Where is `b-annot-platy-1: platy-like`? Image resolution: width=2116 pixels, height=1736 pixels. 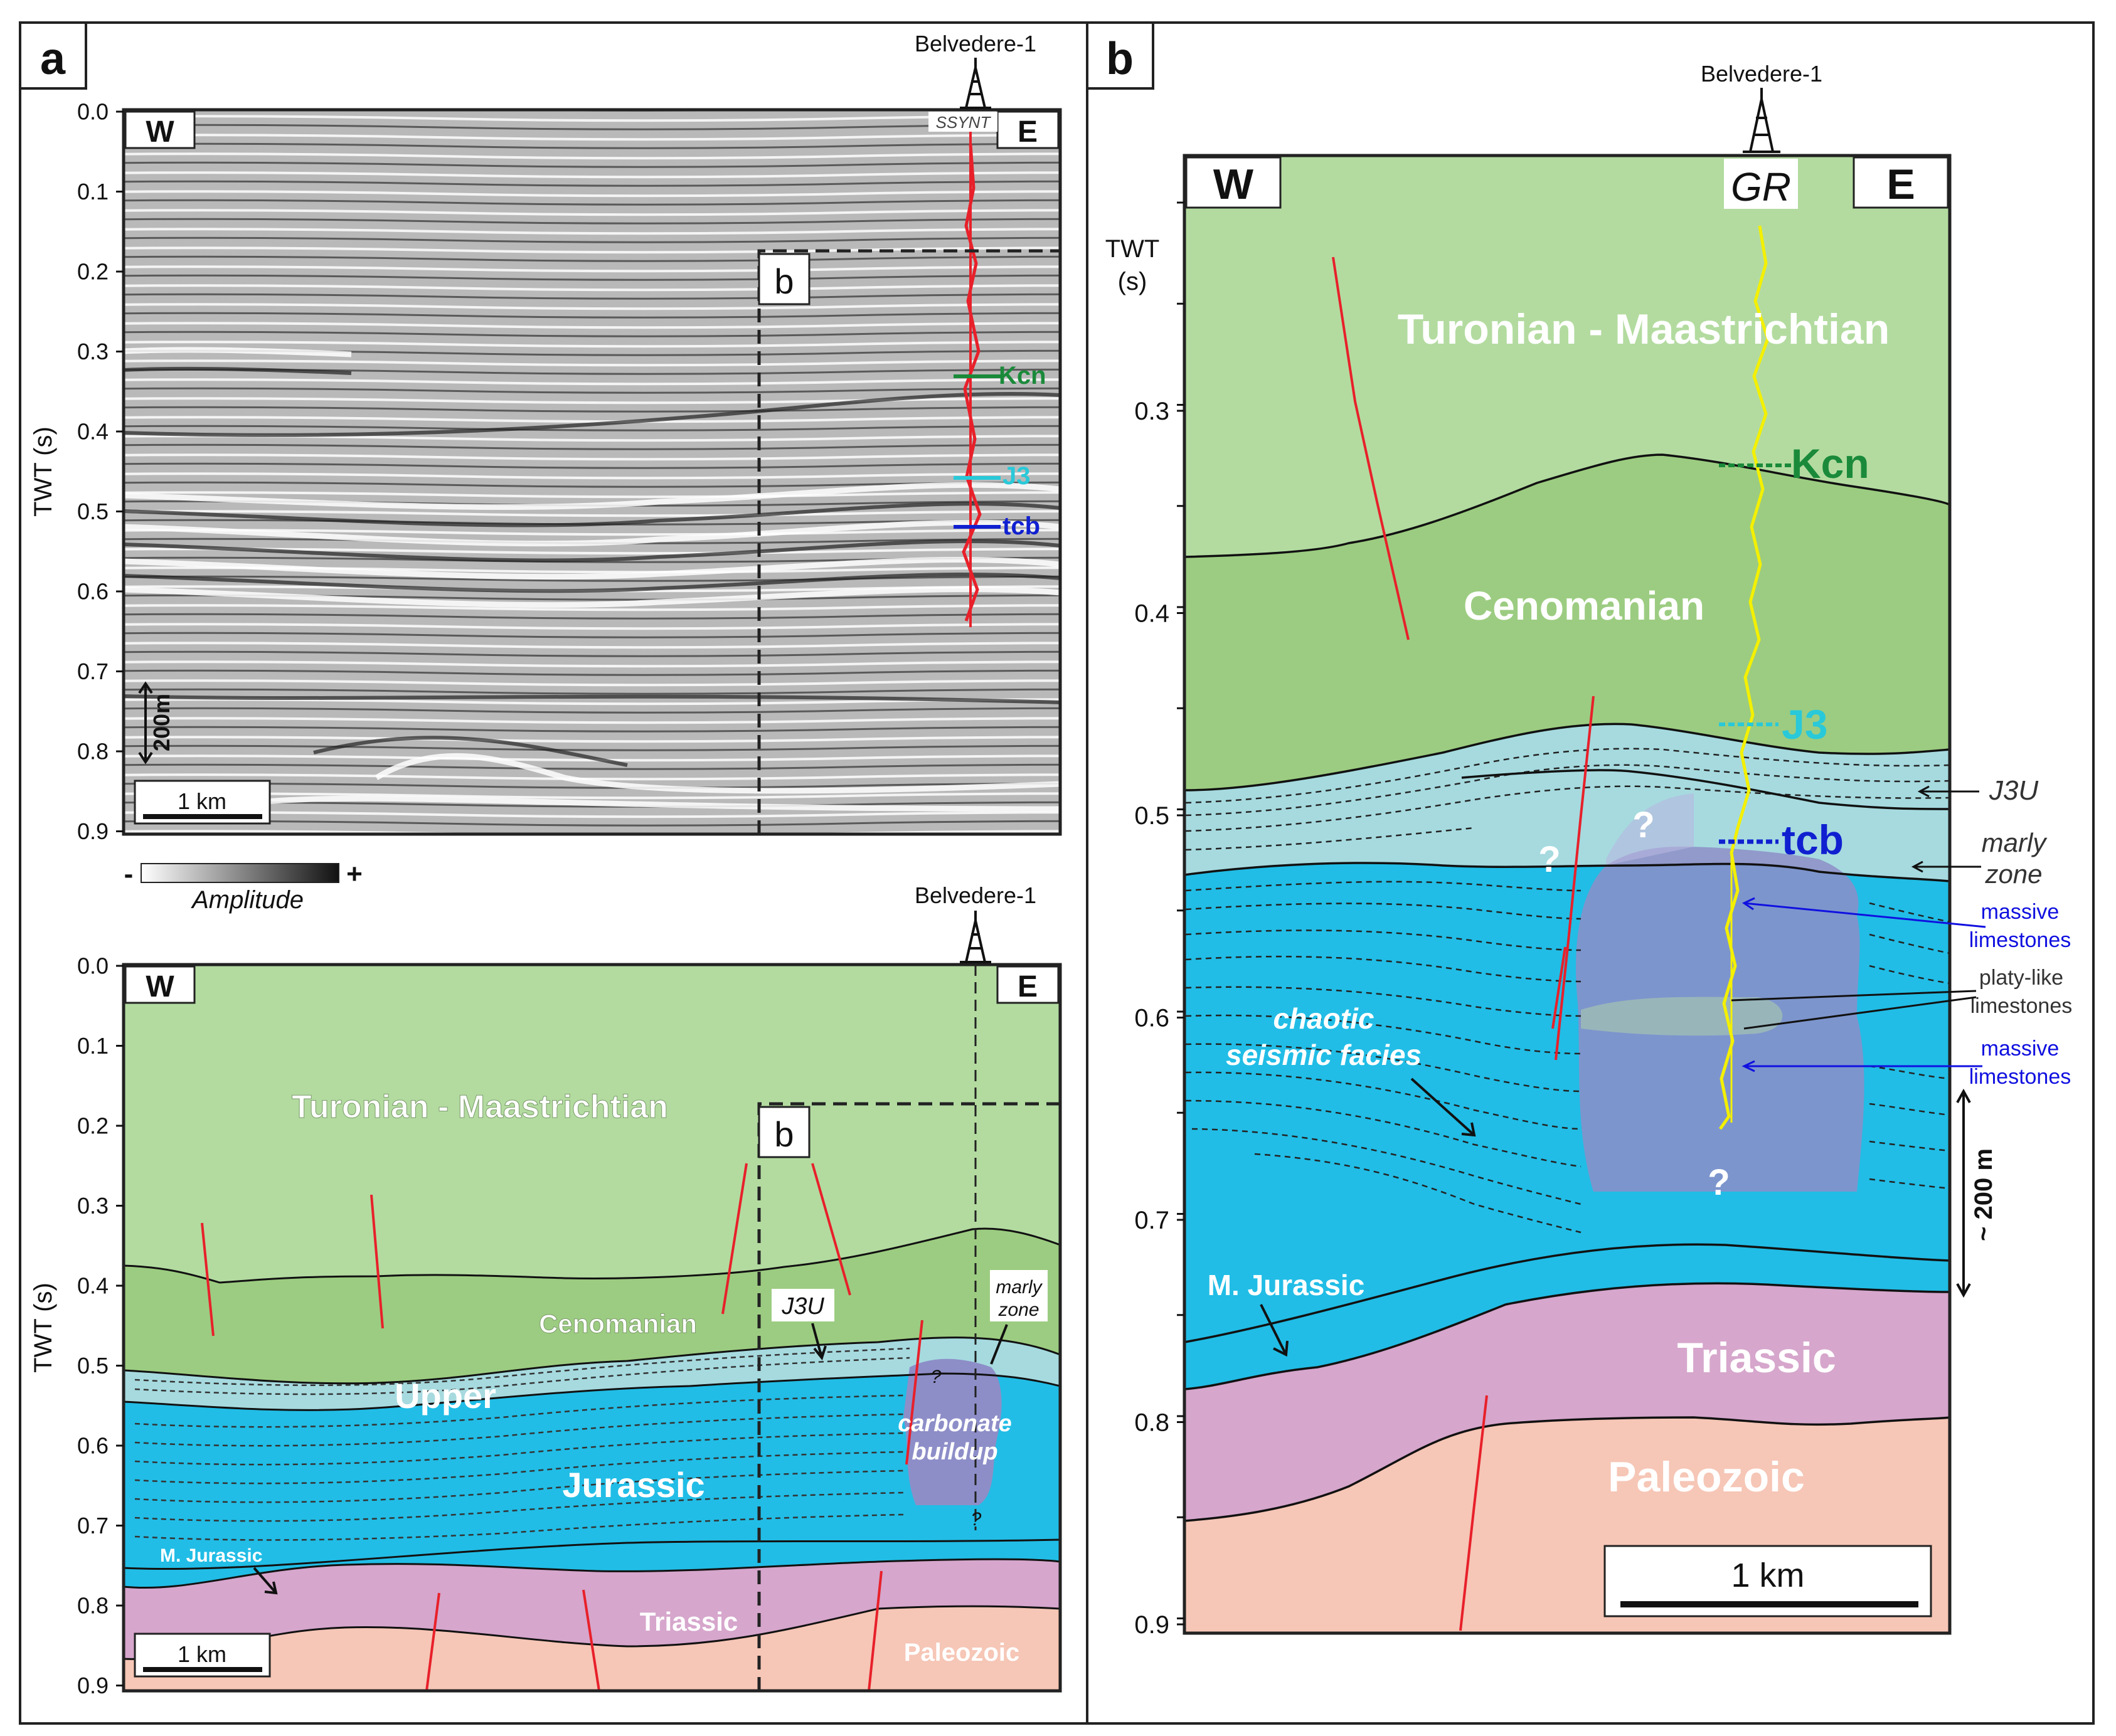 b-annot-platy-1: platy-like is located at coordinates (2021, 978).